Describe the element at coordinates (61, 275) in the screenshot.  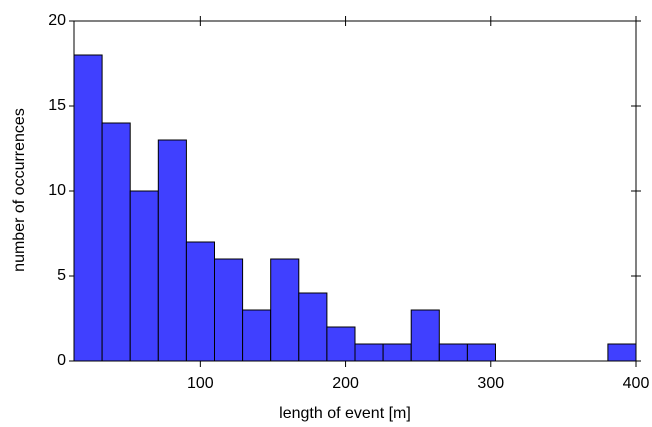
I see `y-tick-label: 5` at that location.